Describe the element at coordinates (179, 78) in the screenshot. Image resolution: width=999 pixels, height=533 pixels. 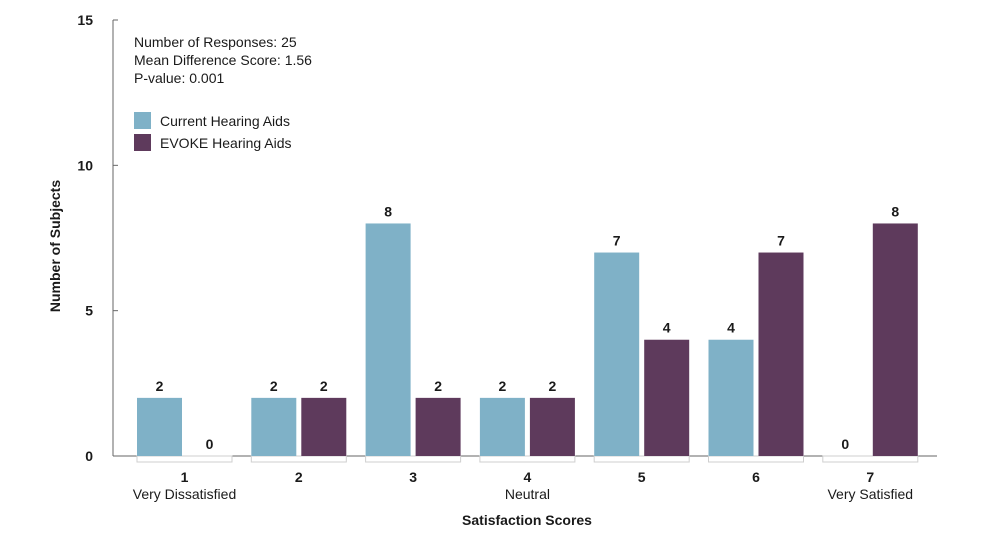
I see `p-value: P-value: 0.001` at that location.